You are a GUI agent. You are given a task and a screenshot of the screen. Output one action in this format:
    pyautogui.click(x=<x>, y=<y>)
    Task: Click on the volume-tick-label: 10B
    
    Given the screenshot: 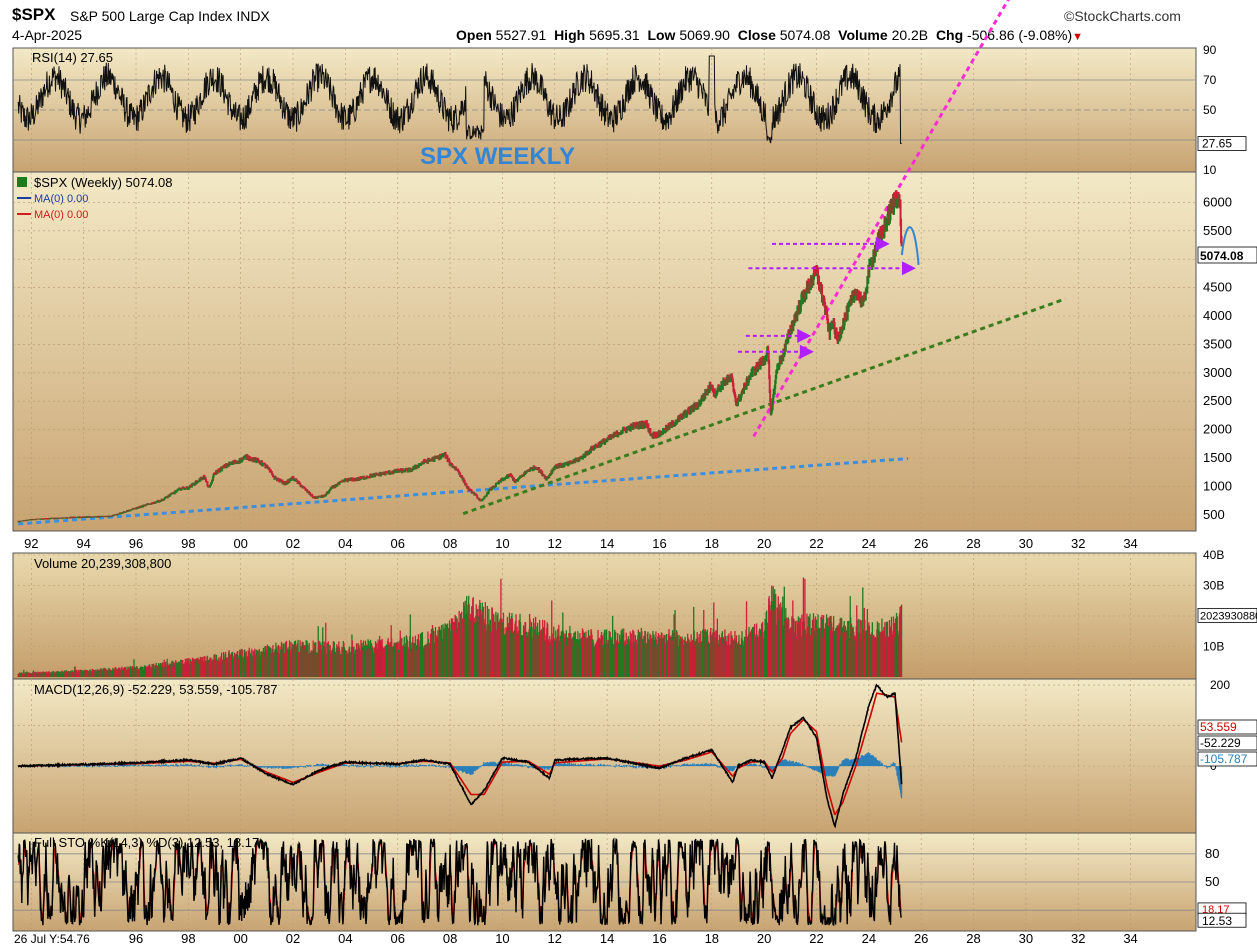 What is the action you would take?
    pyautogui.click(x=1213, y=647)
    